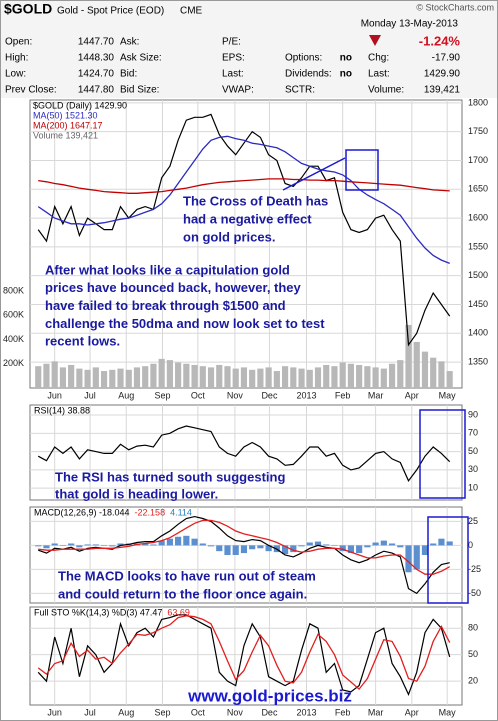 This screenshot has height=721, width=498. I want to click on arrow-line, so click(314, 174).